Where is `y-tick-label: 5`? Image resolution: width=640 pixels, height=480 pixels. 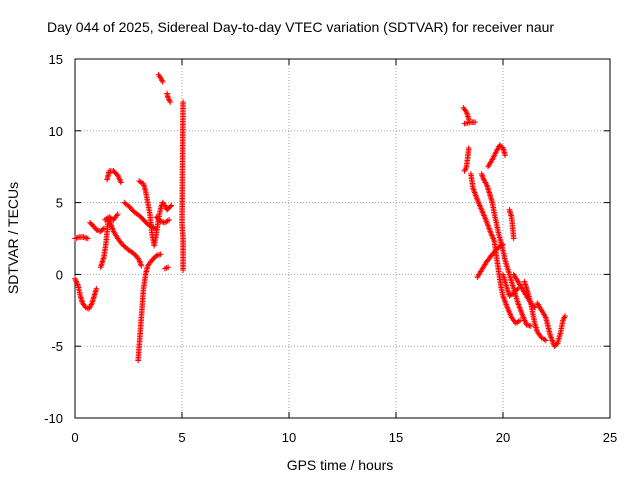
y-tick-label: 5 is located at coordinates (59, 203).